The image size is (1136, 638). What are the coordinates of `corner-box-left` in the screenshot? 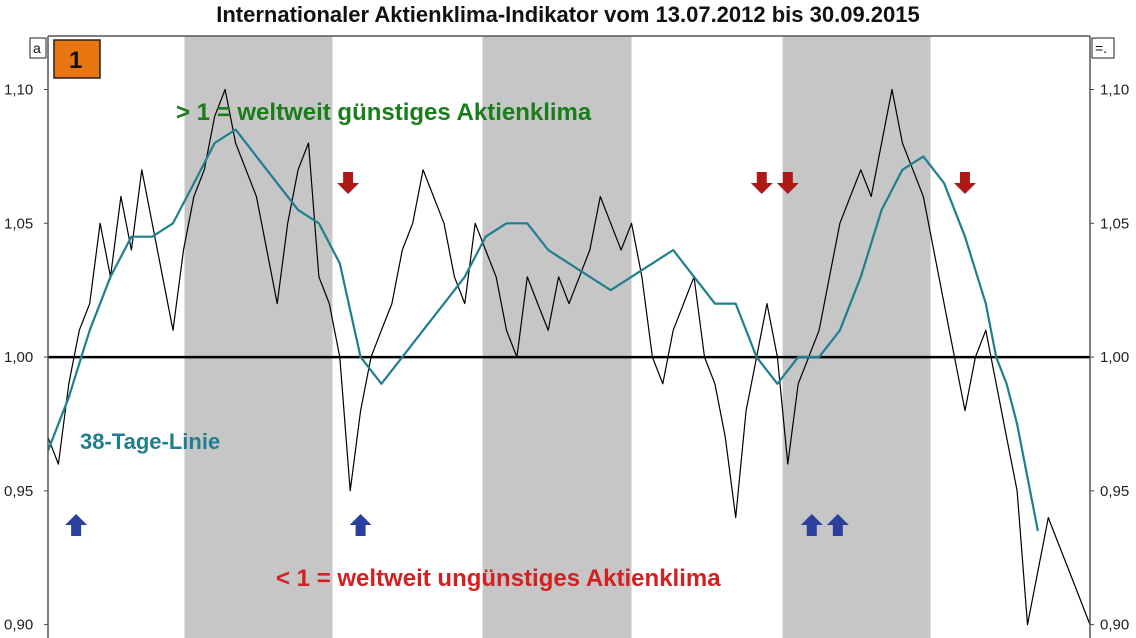 It's located at (38, 48).